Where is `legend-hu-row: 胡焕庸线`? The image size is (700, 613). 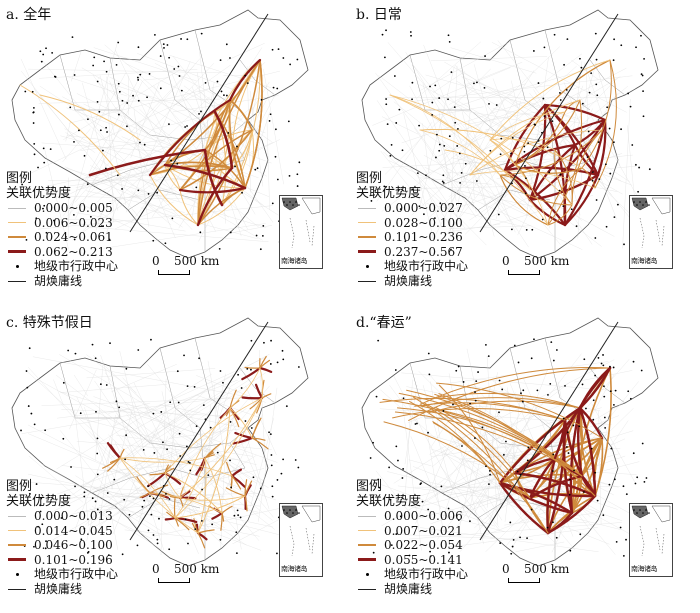
legend-hu-row: 胡焕庸线 is located at coordinates (412, 281).